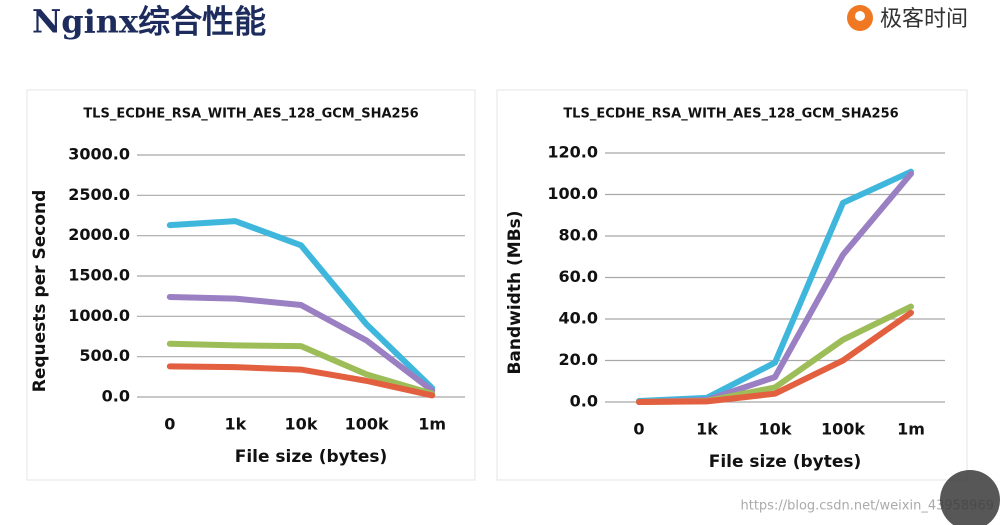  I want to click on logo-icon-inner, so click(860, 16).